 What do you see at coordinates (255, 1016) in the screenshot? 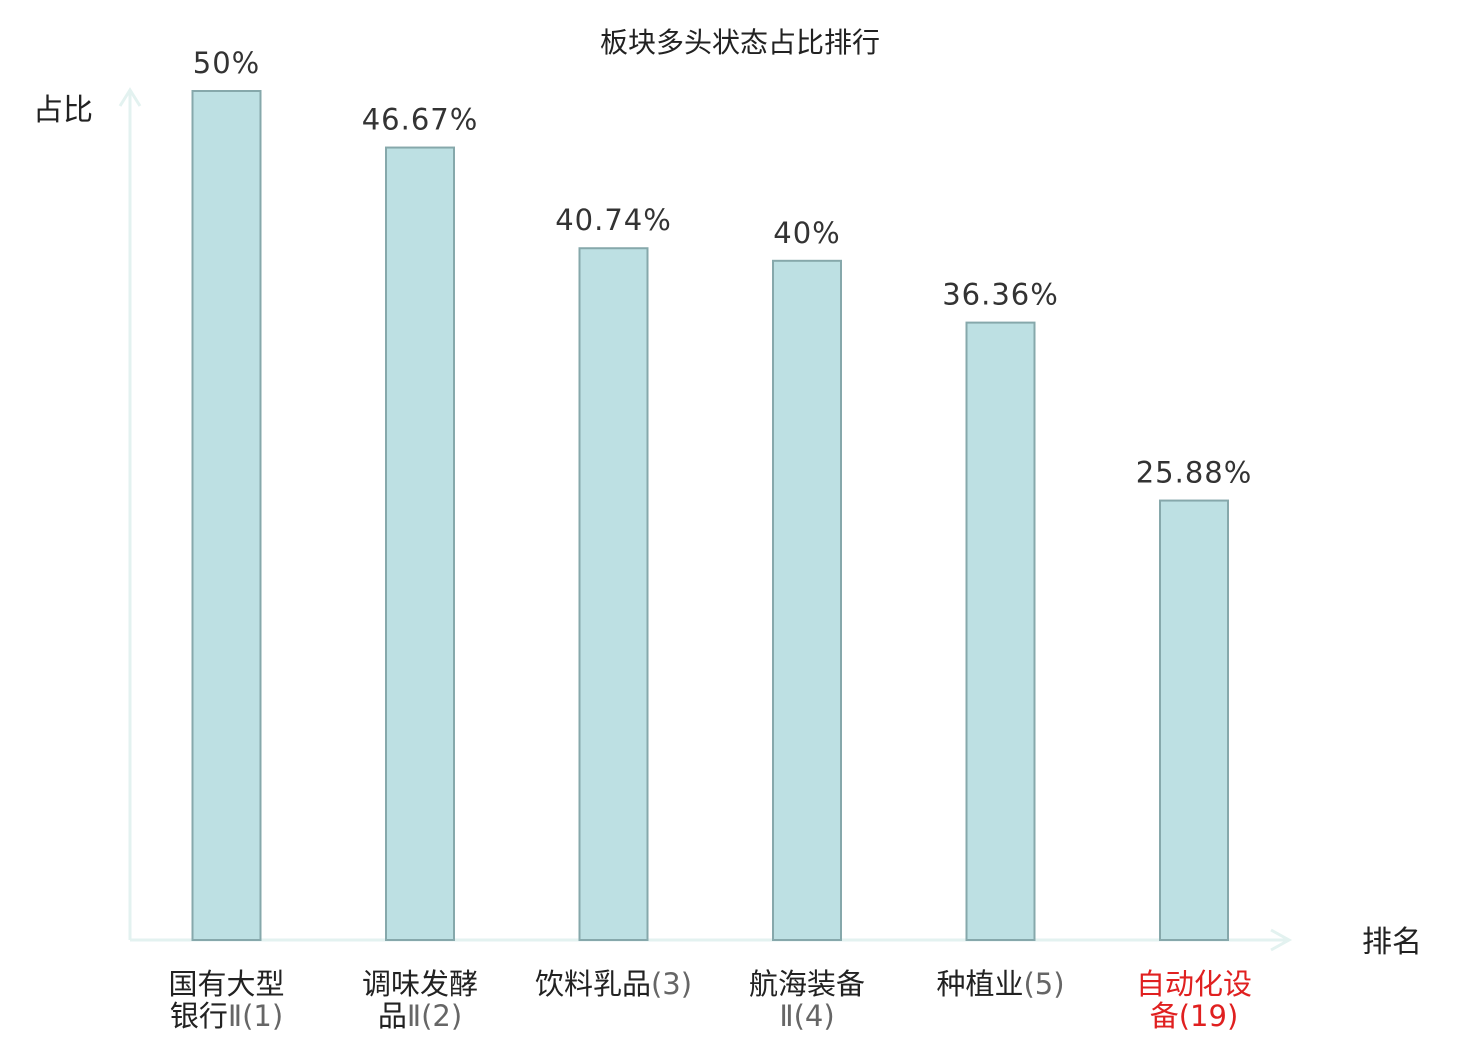
I see `category-rank: Ⅱ(1)` at bounding box center [255, 1016].